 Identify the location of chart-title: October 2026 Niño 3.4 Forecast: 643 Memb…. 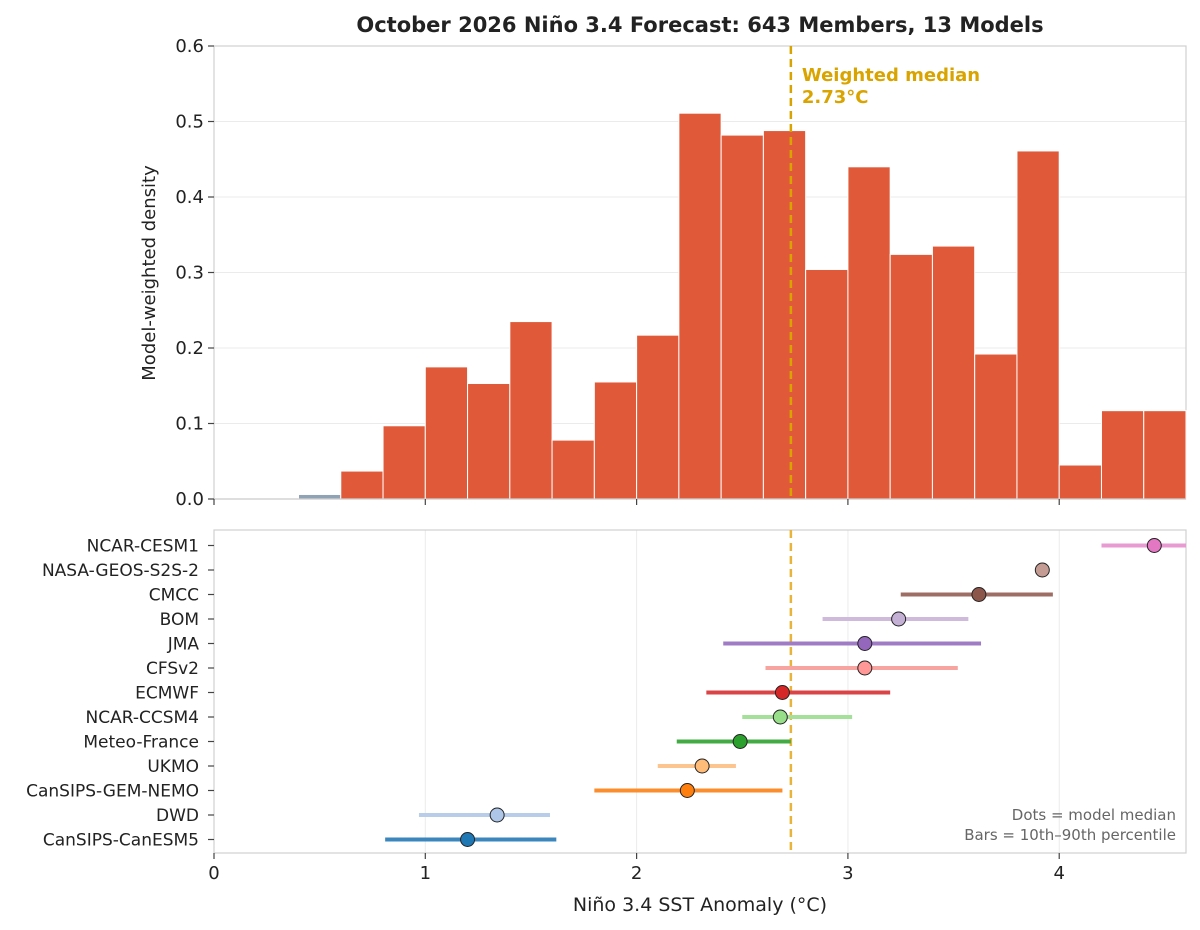
(699, 25).